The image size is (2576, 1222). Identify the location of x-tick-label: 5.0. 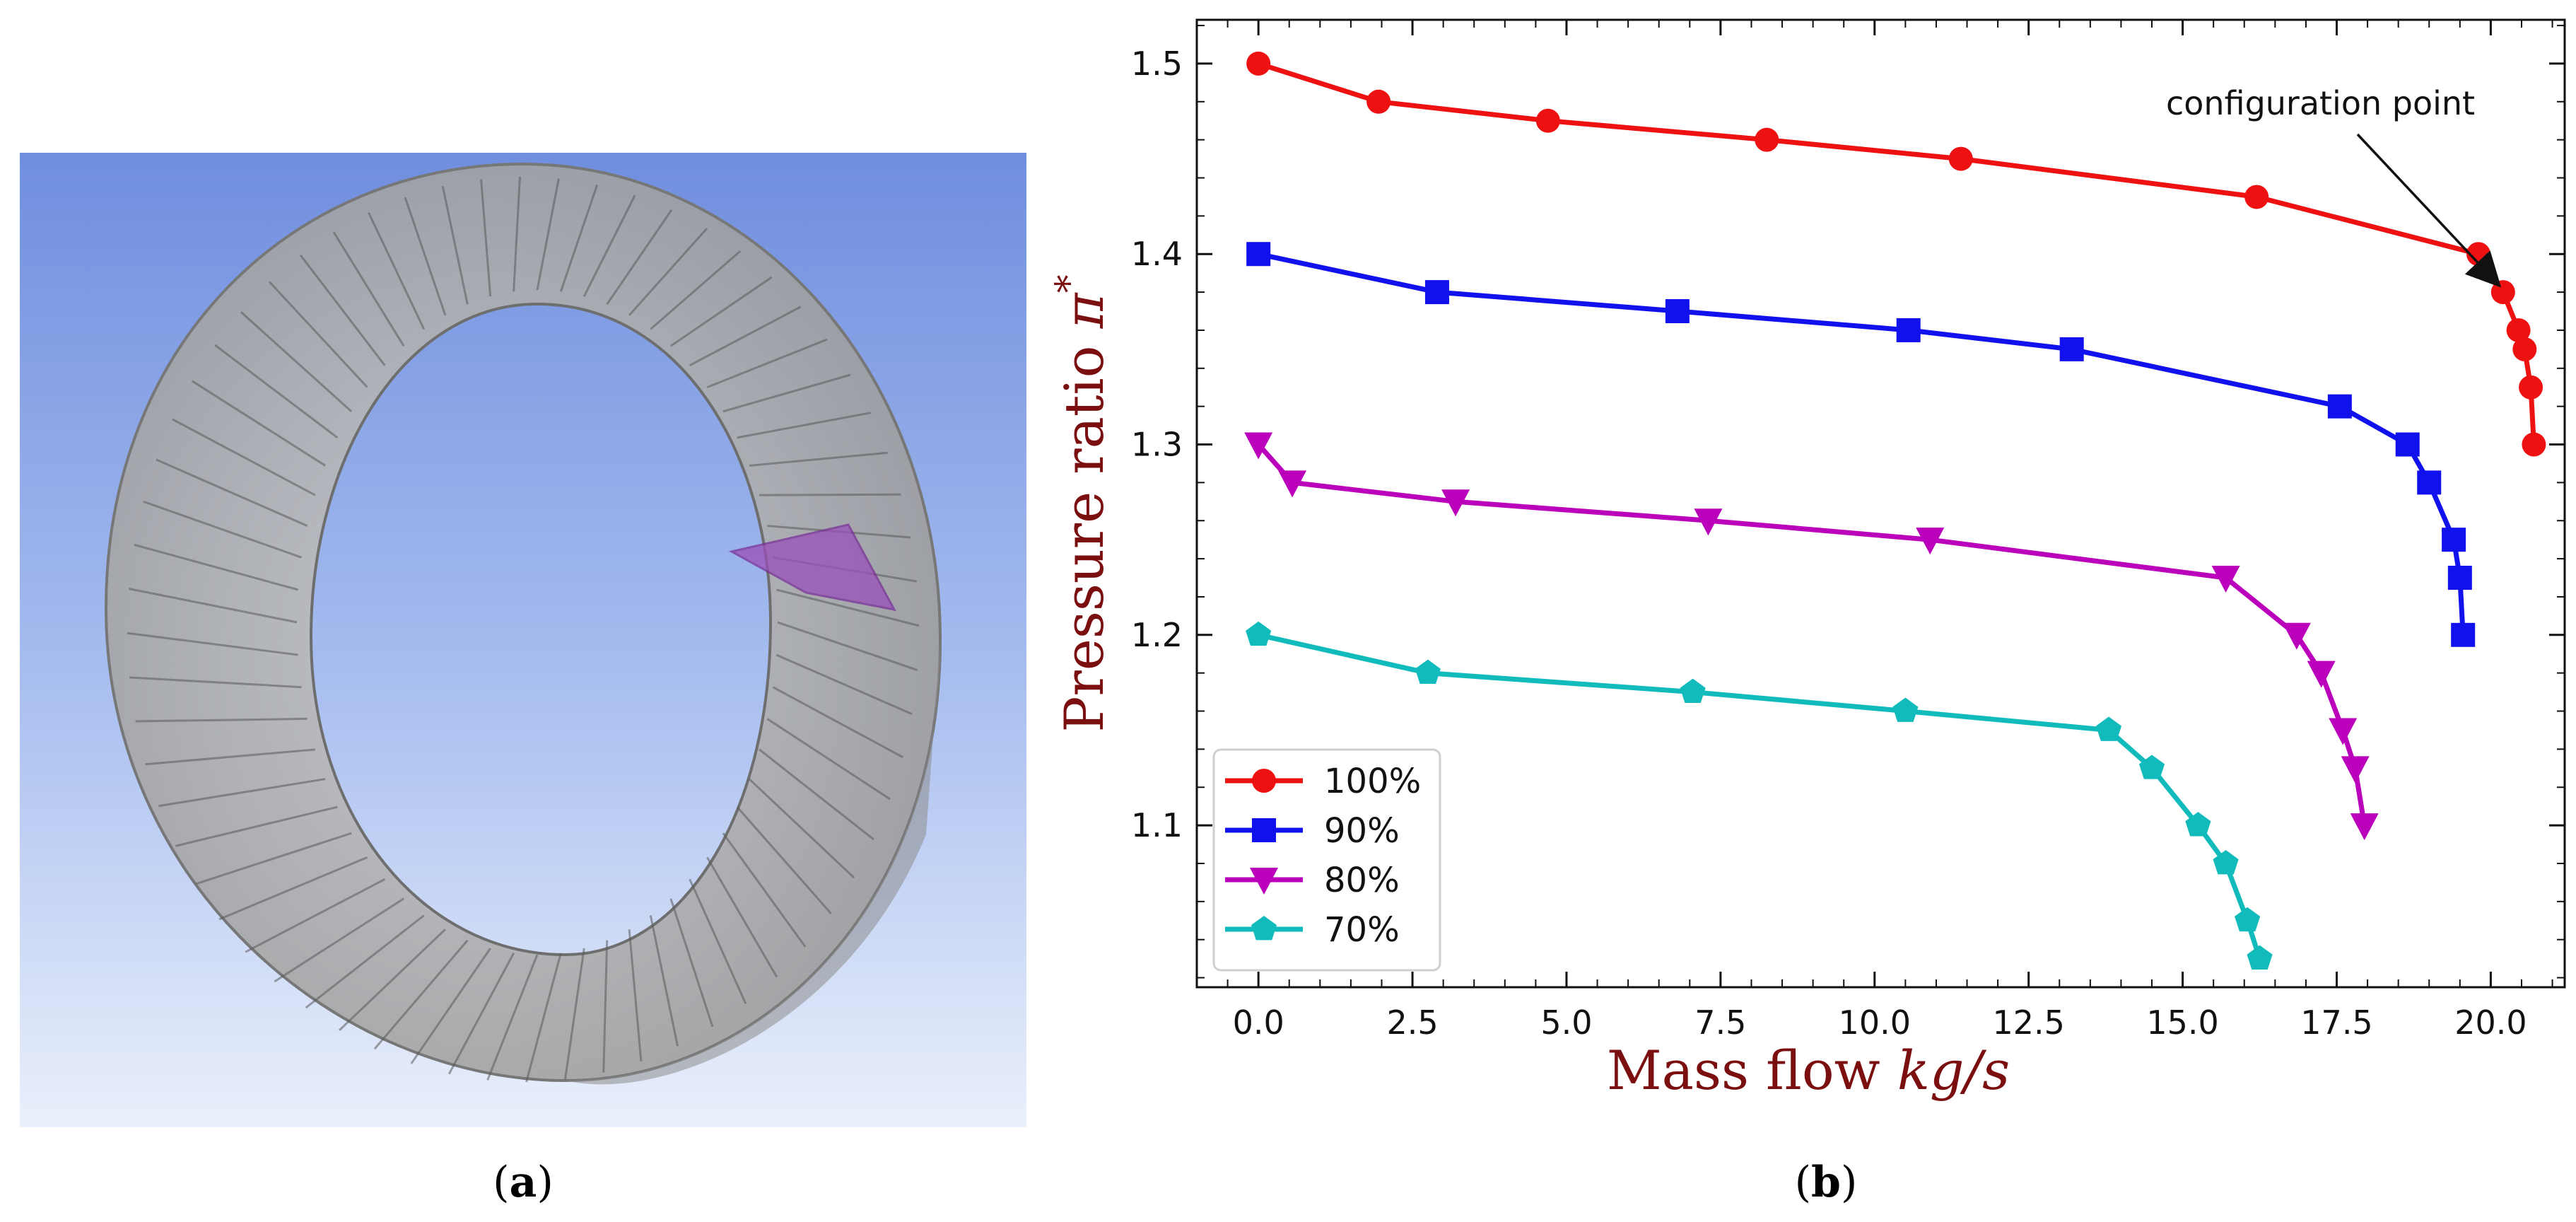
(1566, 1022).